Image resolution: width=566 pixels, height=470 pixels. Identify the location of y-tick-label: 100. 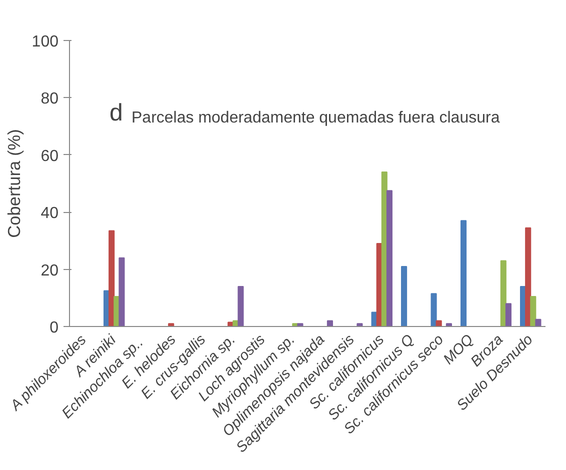
(45, 42).